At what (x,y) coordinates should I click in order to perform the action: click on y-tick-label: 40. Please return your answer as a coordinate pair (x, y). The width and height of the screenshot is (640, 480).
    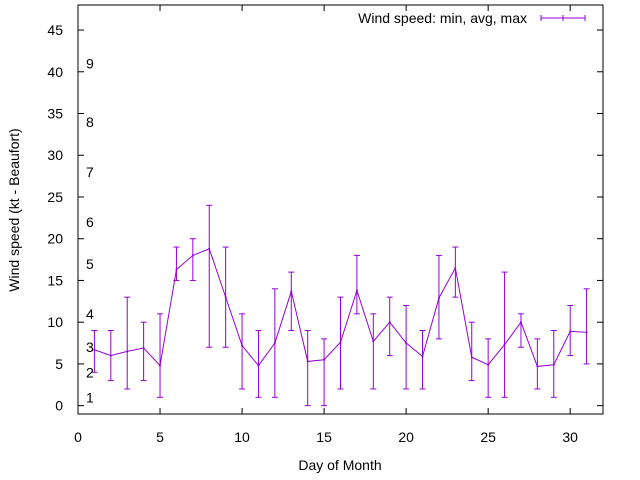
    Looking at the image, I should click on (55, 72).